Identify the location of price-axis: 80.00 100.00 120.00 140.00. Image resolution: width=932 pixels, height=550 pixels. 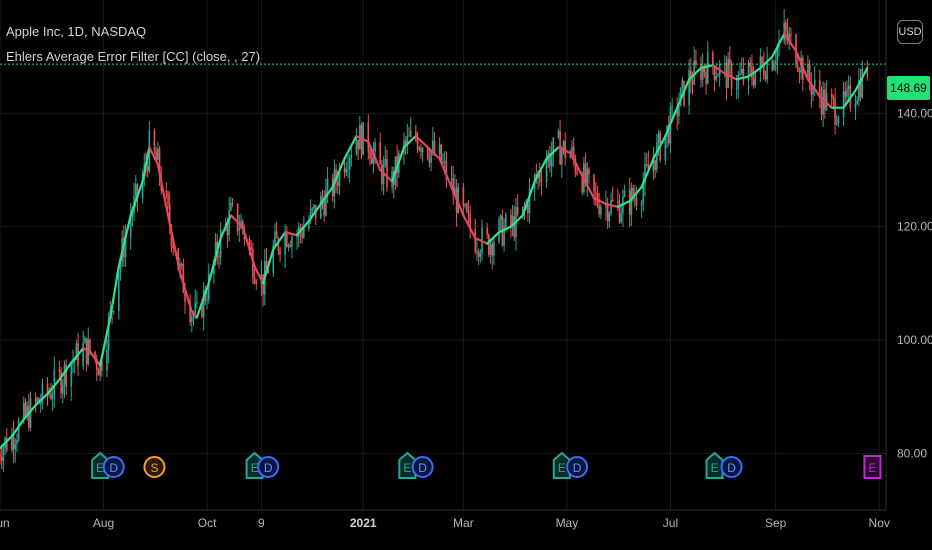
(914, 283).